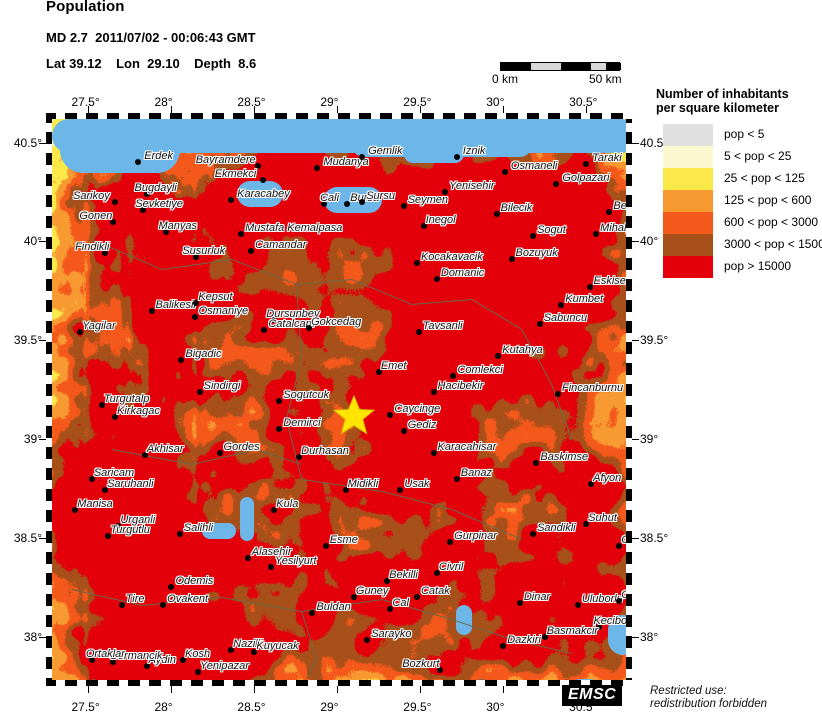 The width and height of the screenshot is (822, 726). What do you see at coordinates (138, 411) in the screenshot?
I see `city-label: Kirkagac` at bounding box center [138, 411].